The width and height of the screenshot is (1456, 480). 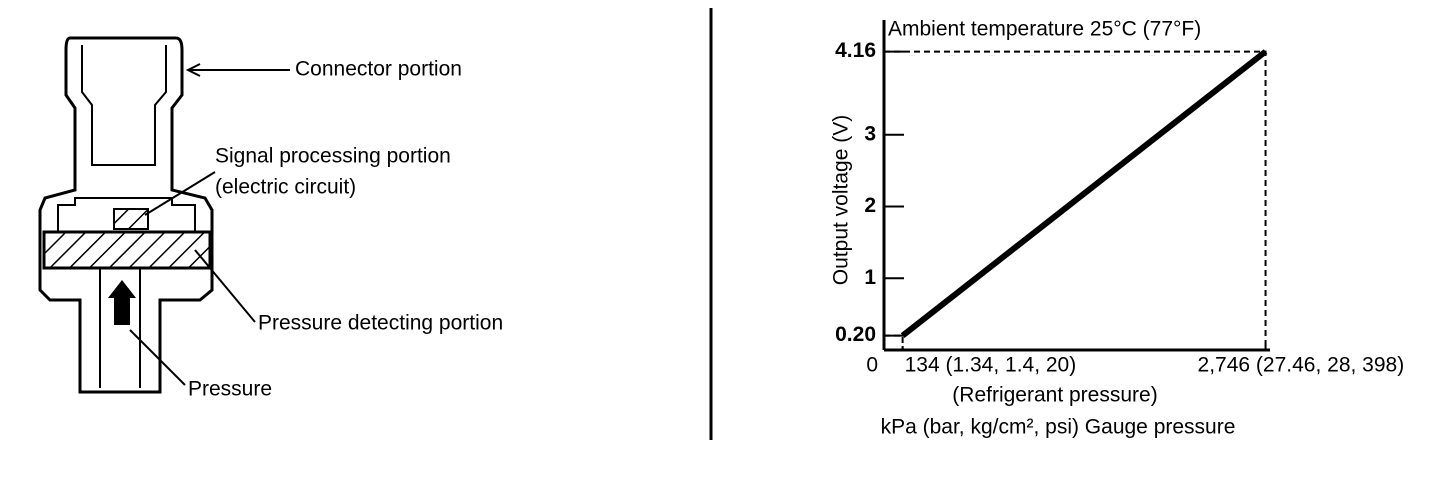 I want to click on y-tick-label: 3, so click(x=870, y=133).